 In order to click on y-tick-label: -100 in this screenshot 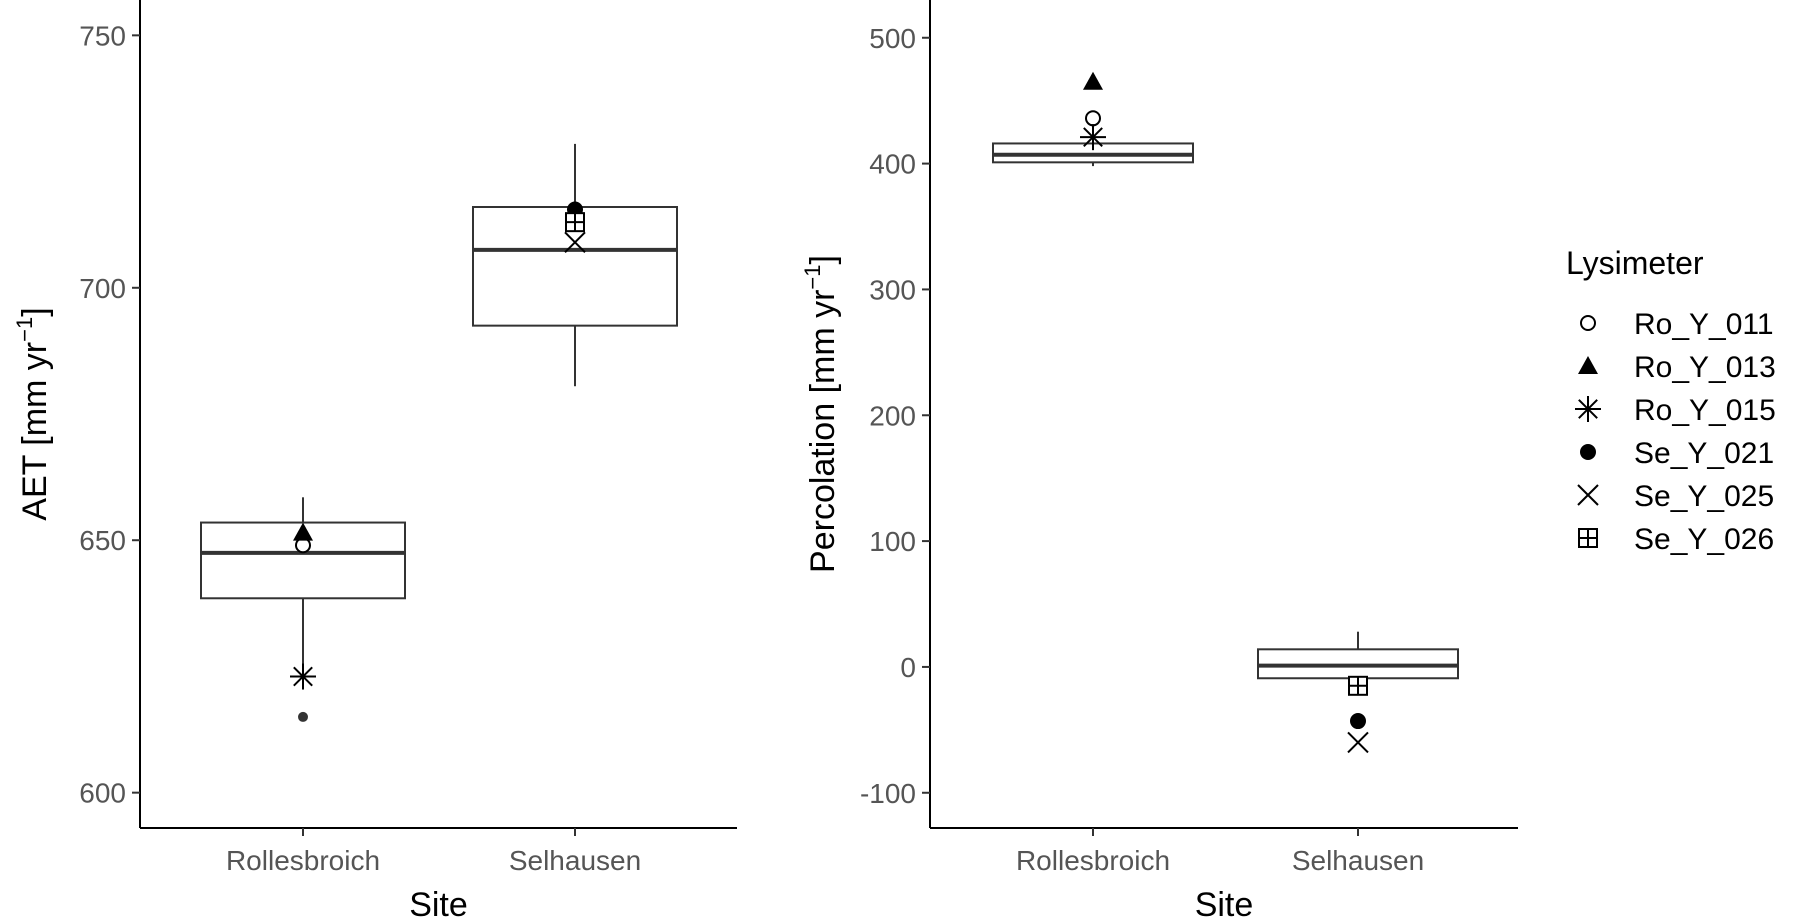, I will do `click(888, 793)`.